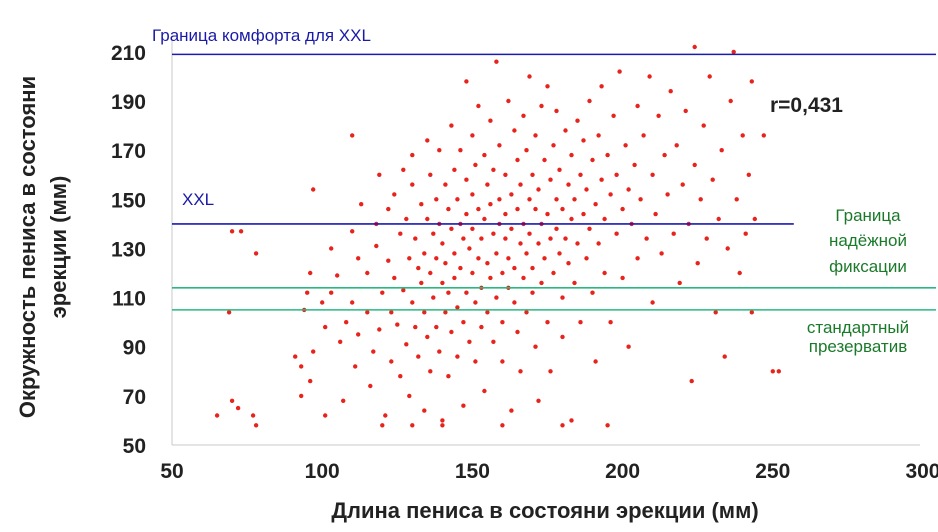  What do you see at coordinates (128, 250) in the screenshot?
I see `y-tick-labels: 50 70 90 110 130 150 170 190 210` at bounding box center [128, 250].